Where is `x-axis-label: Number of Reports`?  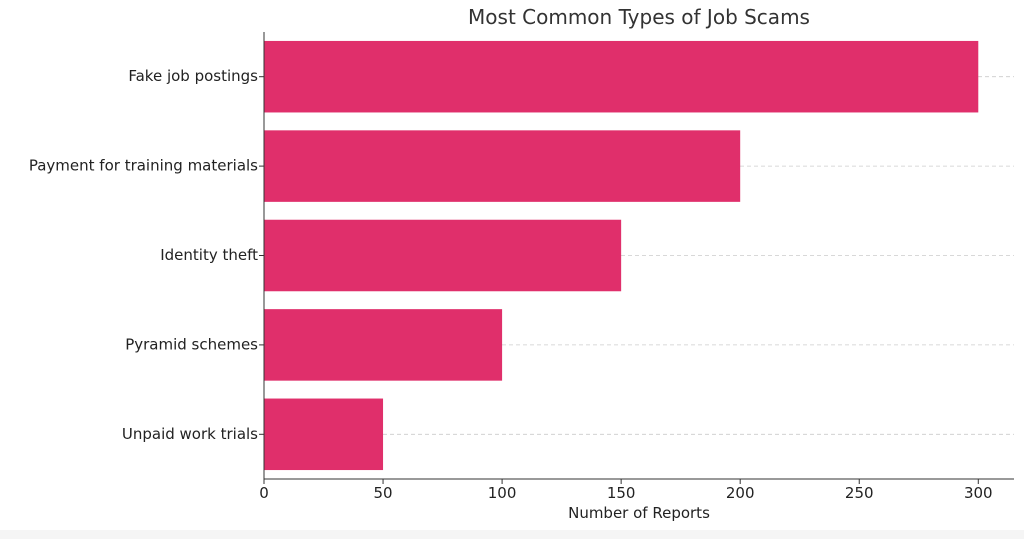 x-axis-label: Number of Reports is located at coordinates (639, 513).